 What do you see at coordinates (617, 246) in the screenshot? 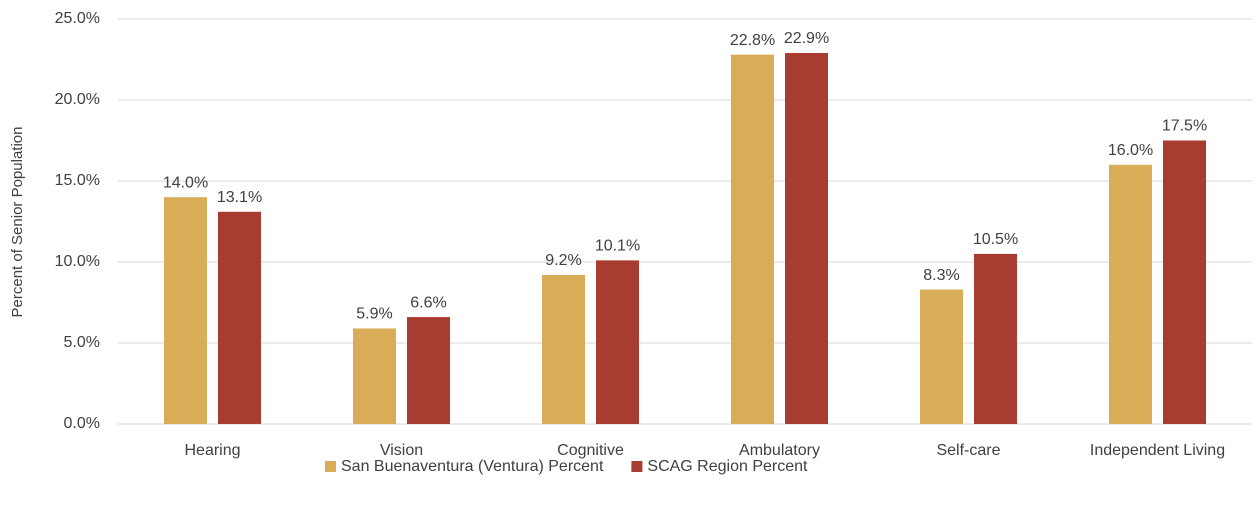
I see `value-label: 10.1%` at bounding box center [617, 246].